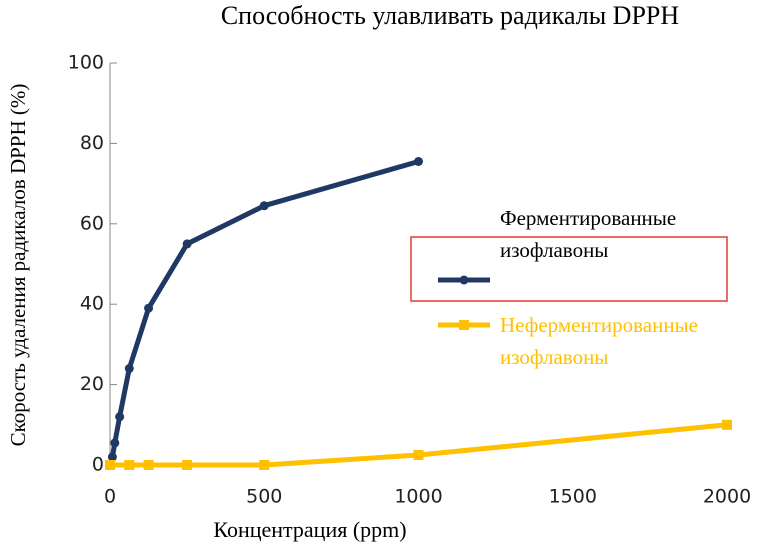 The image size is (782, 554). Describe the element at coordinates (418, 497) in the screenshot. I see `x-tick-label: 1000` at that location.